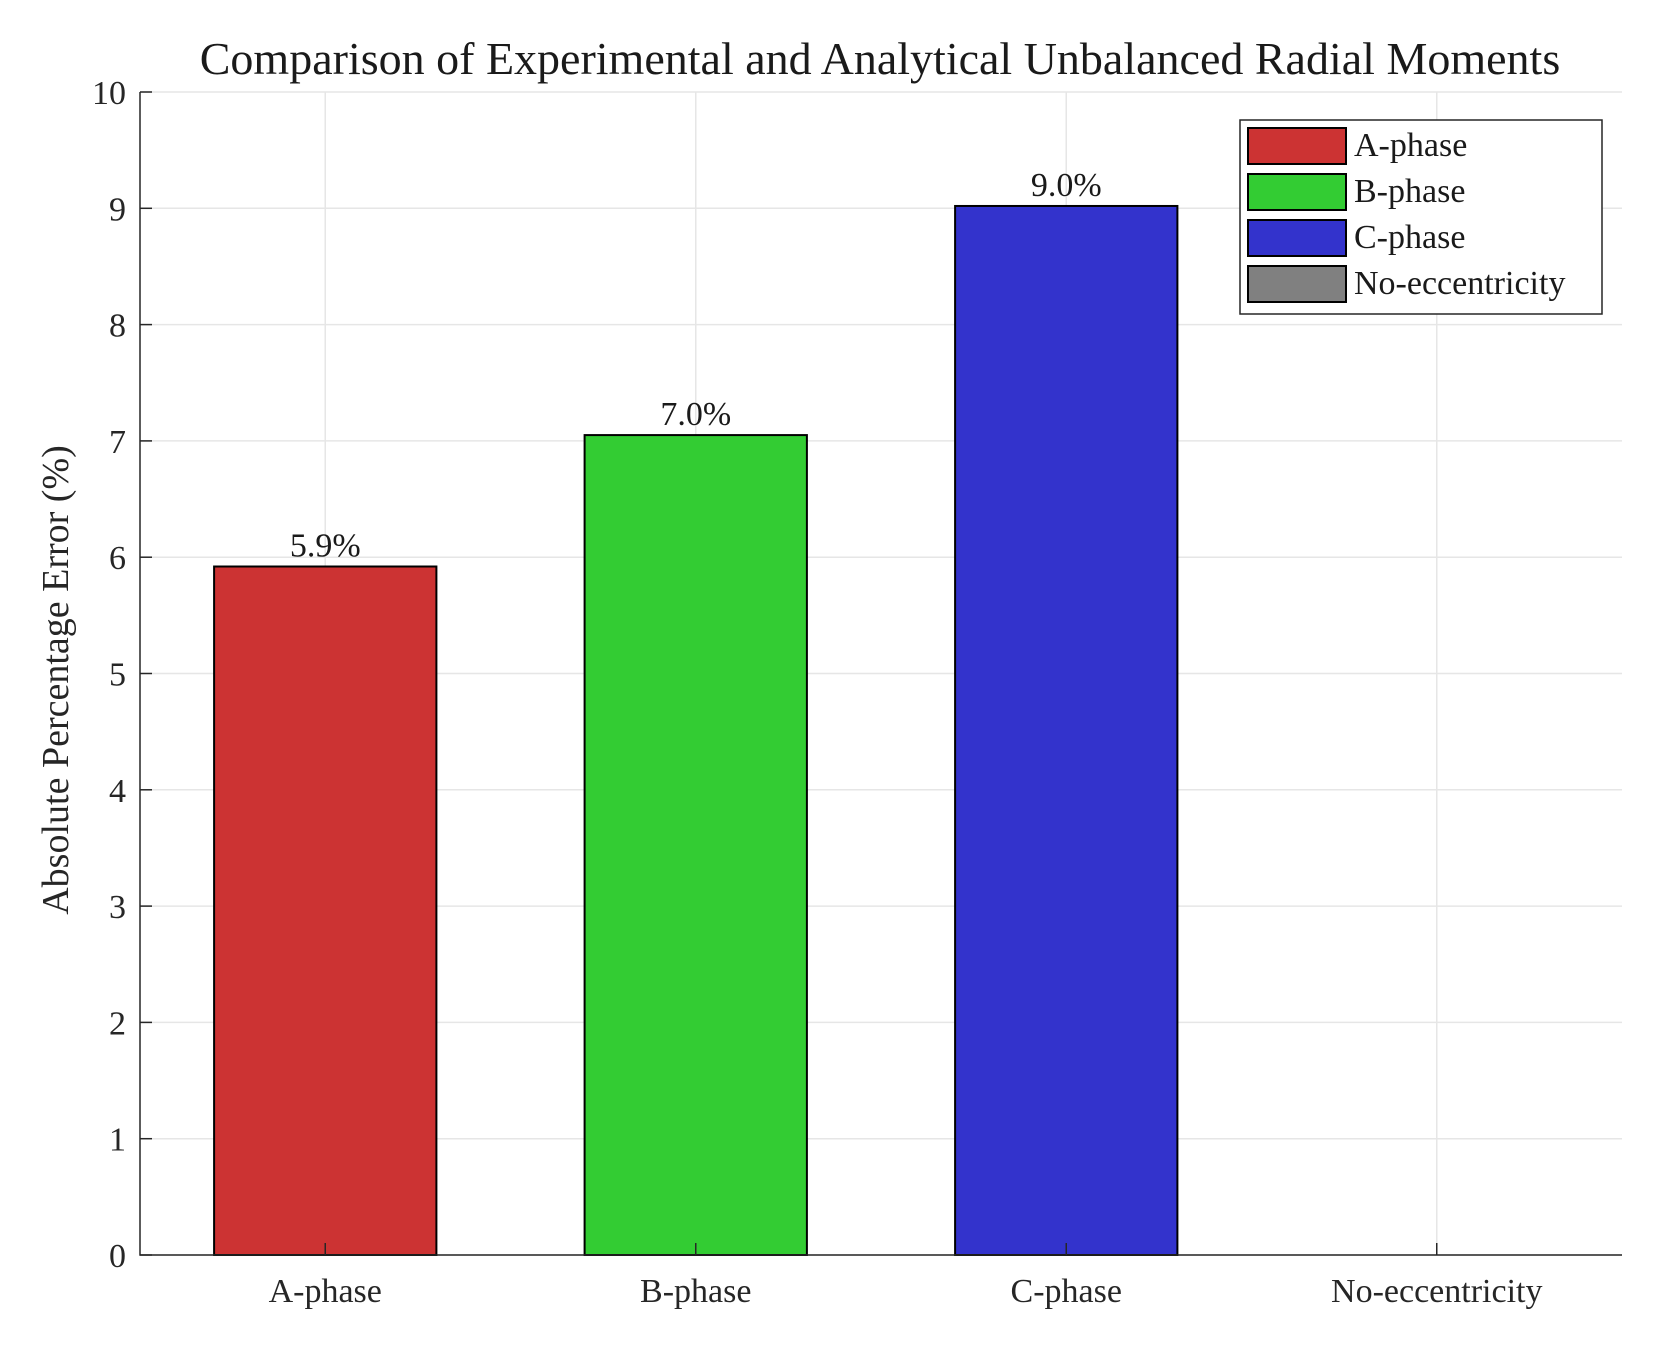  What do you see at coordinates (1459, 283) in the screenshot?
I see `legend-label-no-eccentricity: No-eccentricity` at bounding box center [1459, 283].